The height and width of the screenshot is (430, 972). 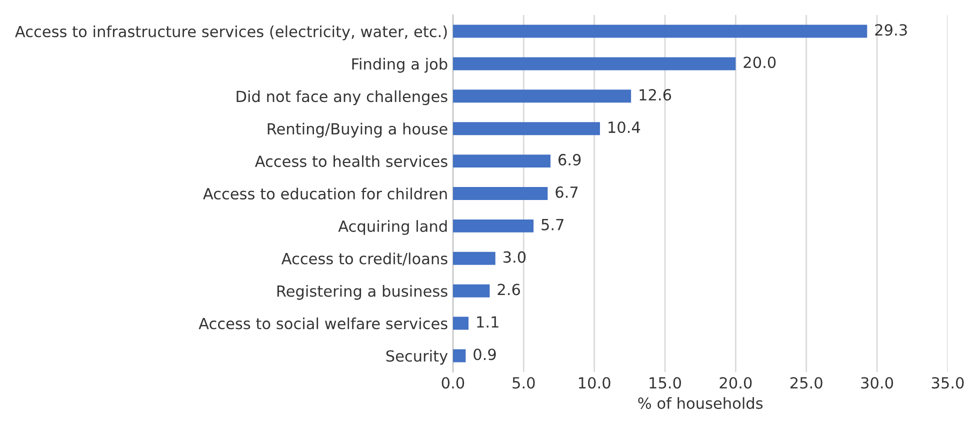 What do you see at coordinates (487, 322) in the screenshot?
I see `data-label: 1.1` at bounding box center [487, 322].